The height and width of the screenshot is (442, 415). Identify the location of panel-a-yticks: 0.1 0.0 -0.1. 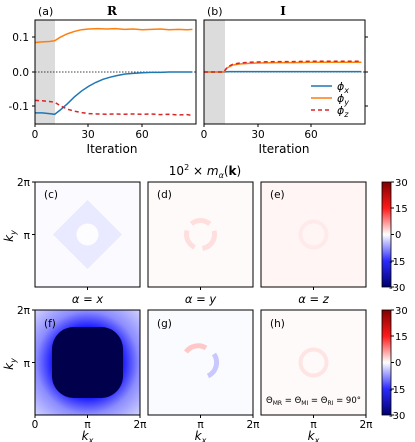
(22, 72).